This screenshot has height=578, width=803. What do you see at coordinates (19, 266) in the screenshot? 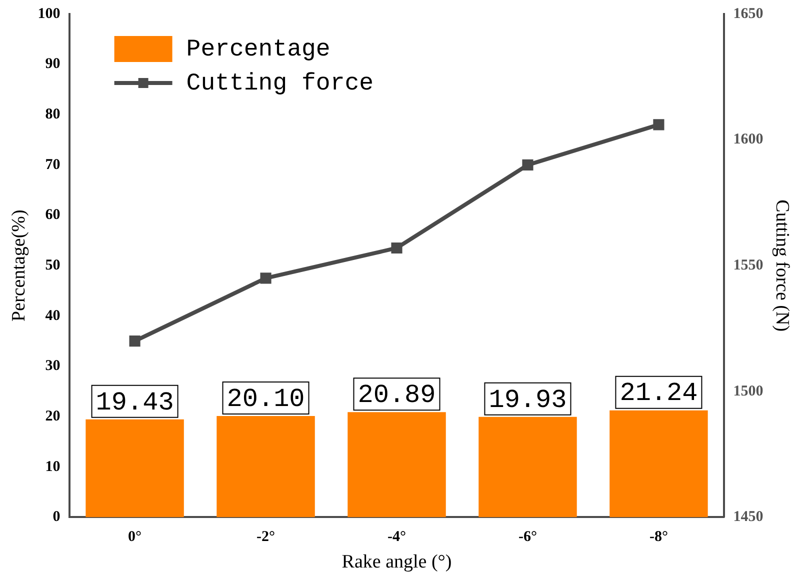
I see `y-axis-title: Percentage(%)` at bounding box center [19, 266].